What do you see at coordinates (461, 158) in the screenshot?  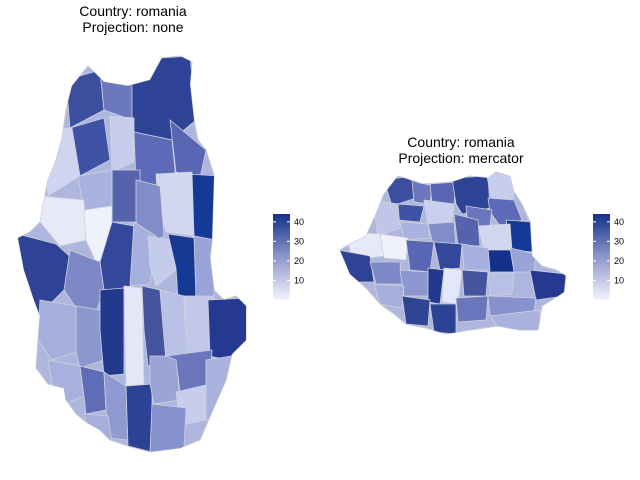 I see `panel2-title-line2: Projection: mercator` at bounding box center [461, 158].